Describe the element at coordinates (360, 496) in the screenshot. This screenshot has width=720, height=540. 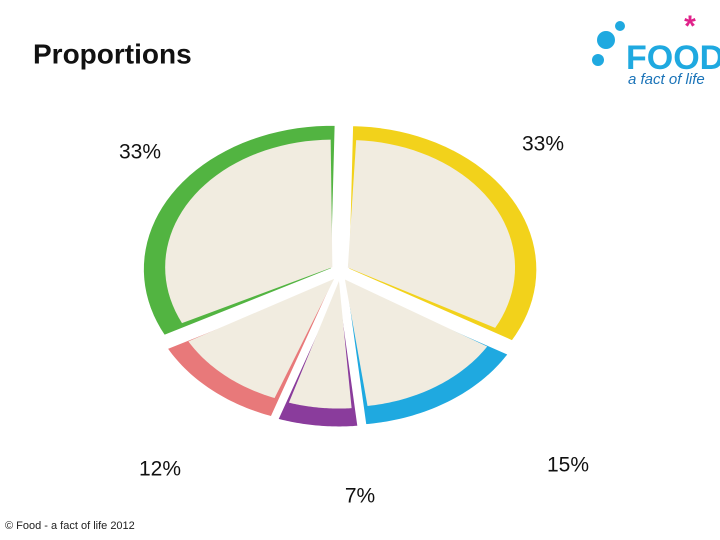
I see `slice-label: 7%` at that location.